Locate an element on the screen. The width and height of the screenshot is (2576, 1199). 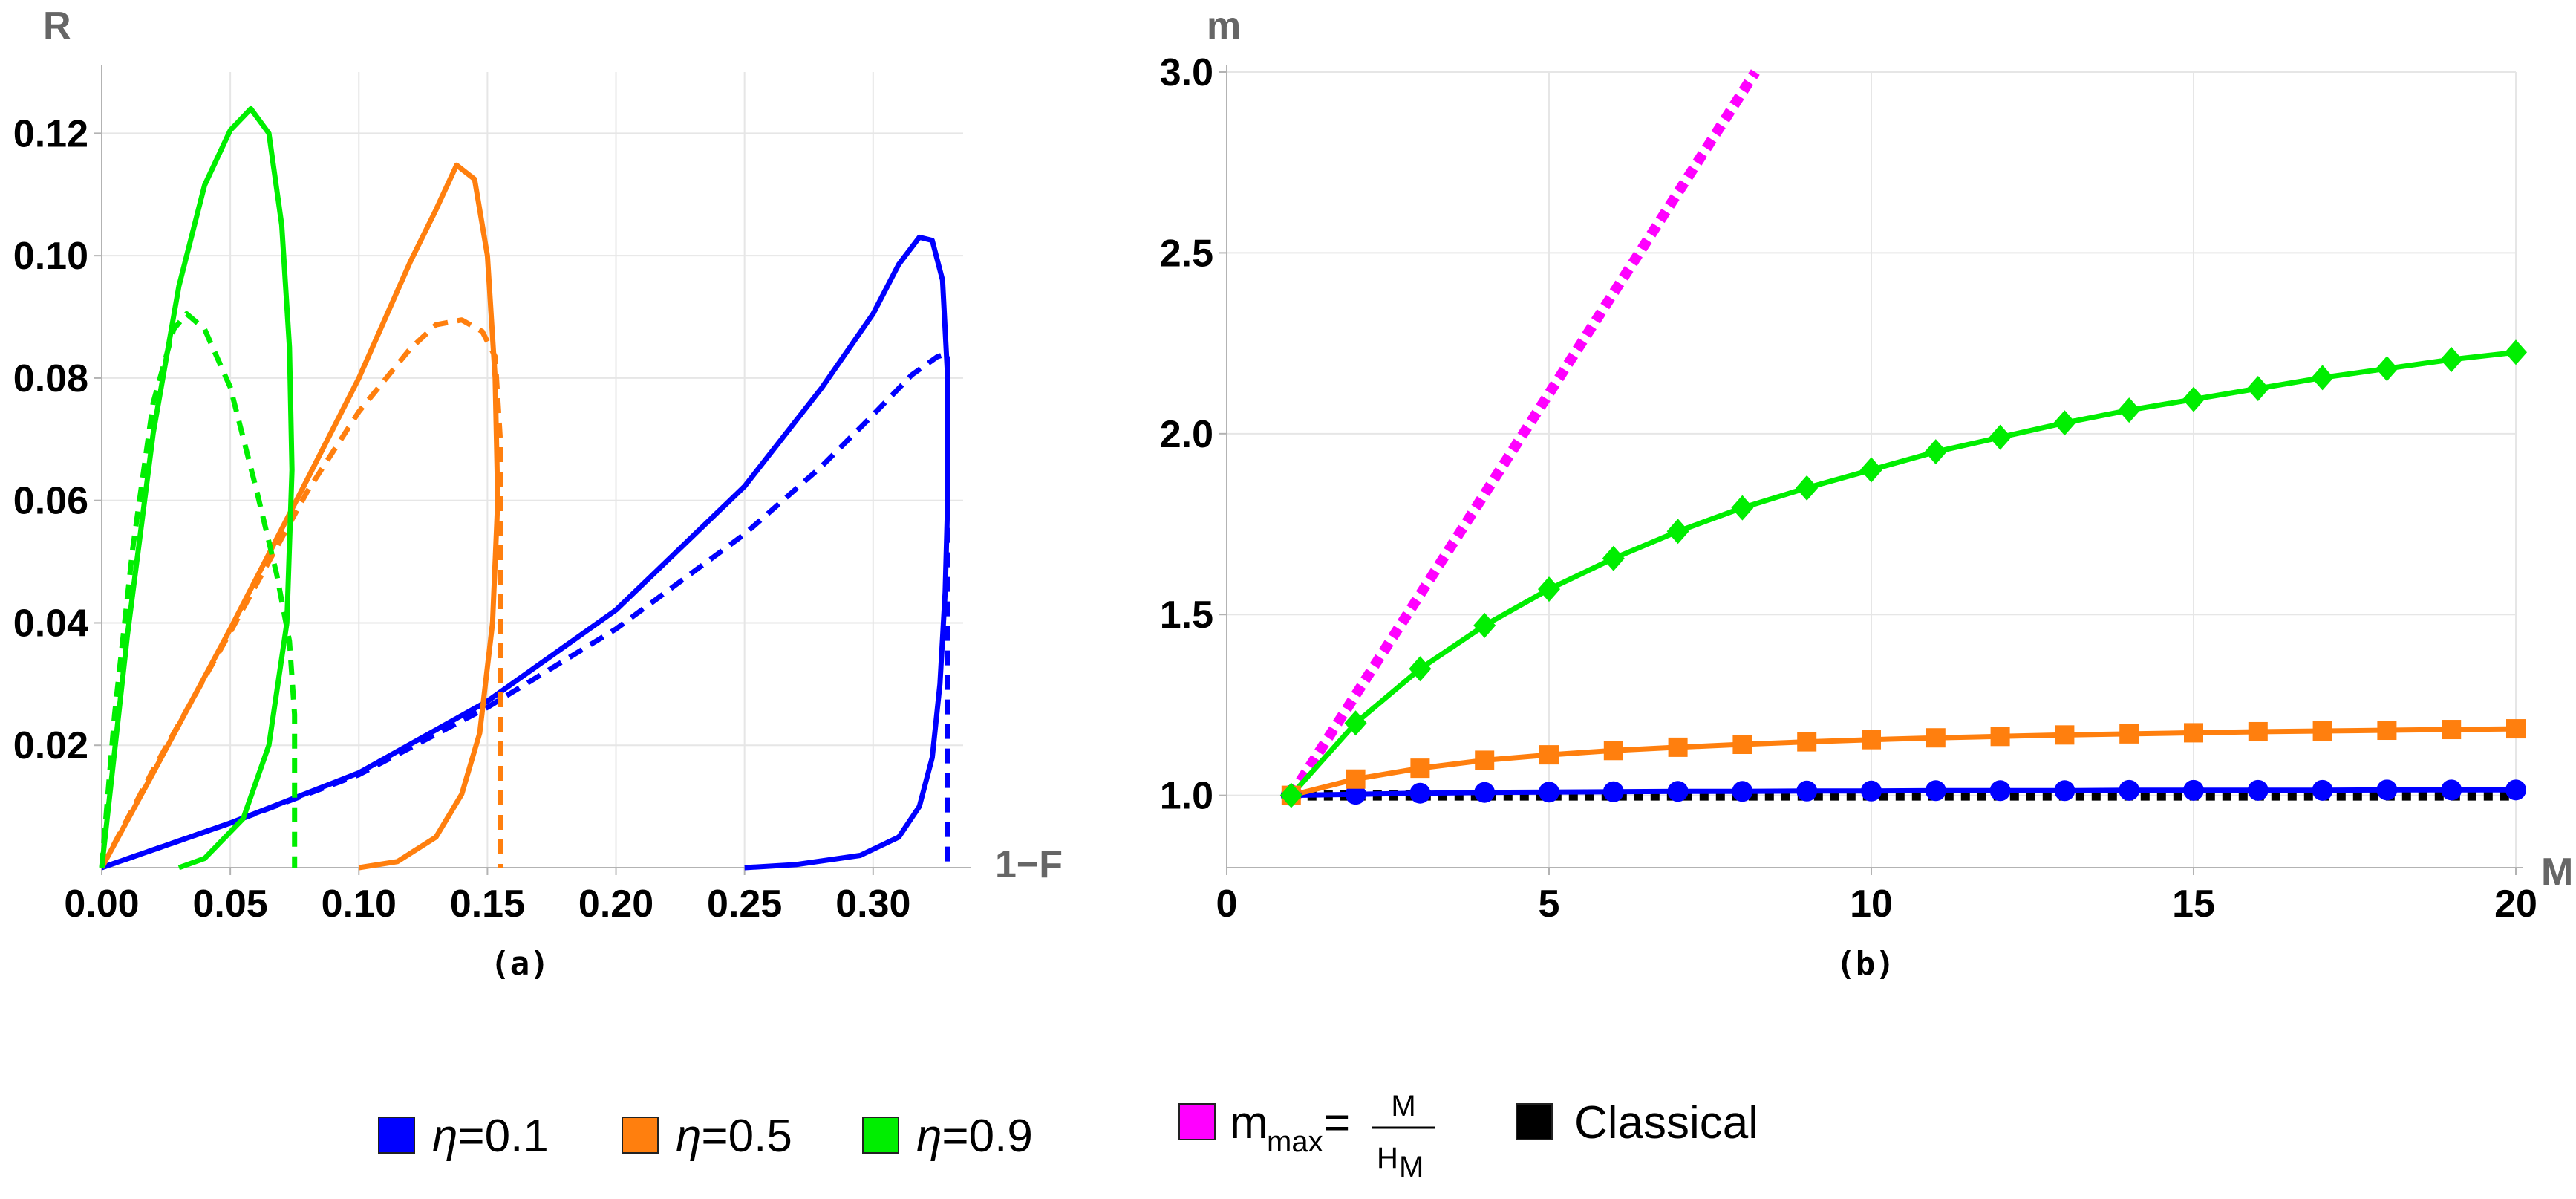
legend-mmax-base: m is located at coordinates (1249, 1122).